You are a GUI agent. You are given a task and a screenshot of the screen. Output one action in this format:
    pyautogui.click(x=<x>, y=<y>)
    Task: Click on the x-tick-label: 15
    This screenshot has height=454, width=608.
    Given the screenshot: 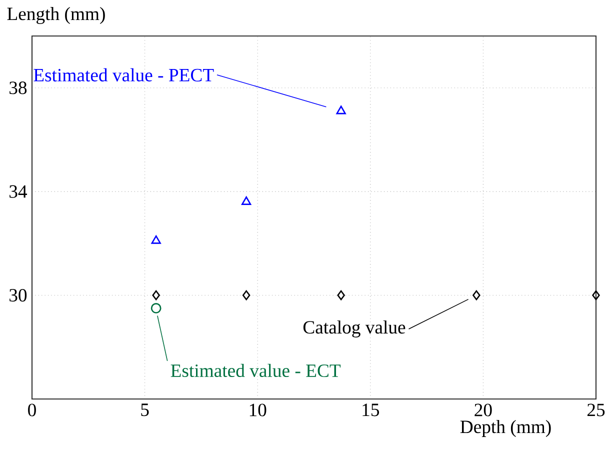 What is the action you would take?
    pyautogui.click(x=371, y=410)
    